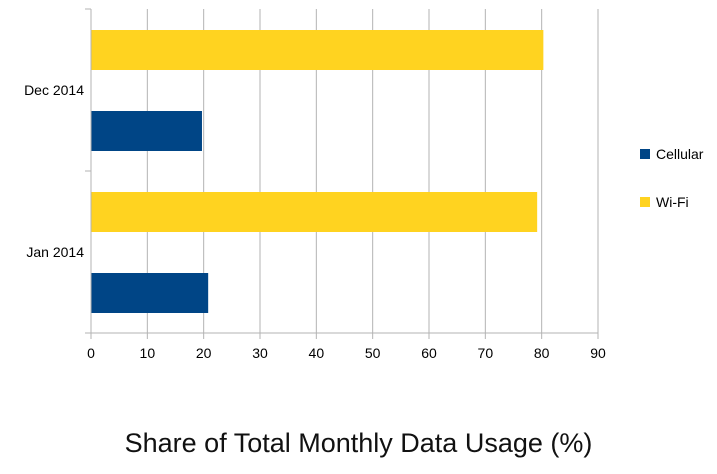  What do you see at coordinates (148, 353) in the screenshot?
I see `x-tick-label: 10` at bounding box center [148, 353].